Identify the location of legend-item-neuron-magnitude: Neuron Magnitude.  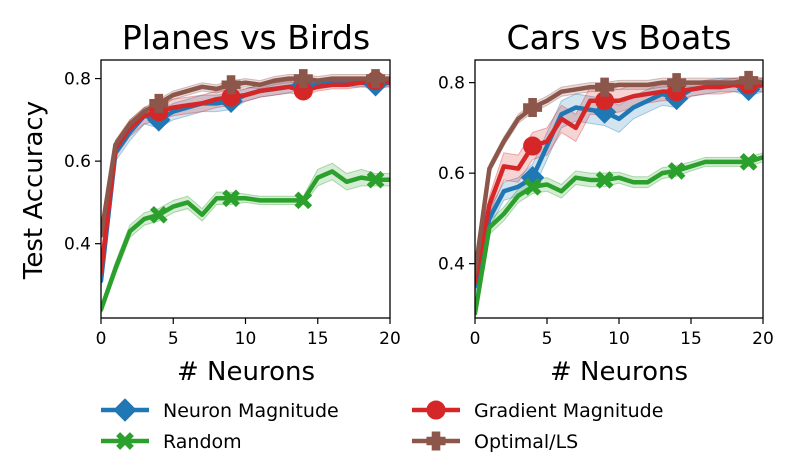
(220, 410).